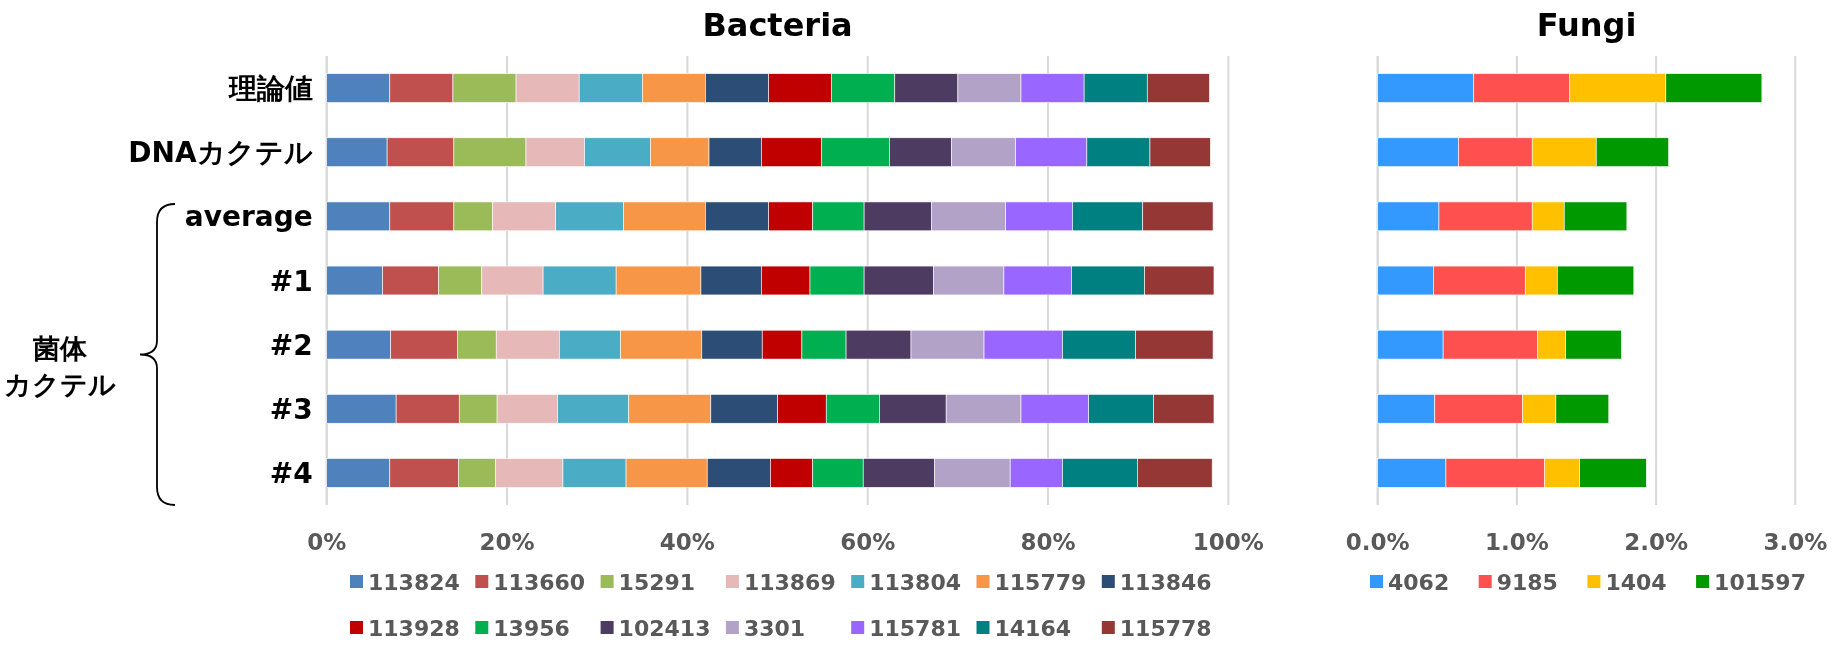  Describe the element at coordinates (687, 542) in the screenshot. I see `x-tick-label: 40%` at that location.